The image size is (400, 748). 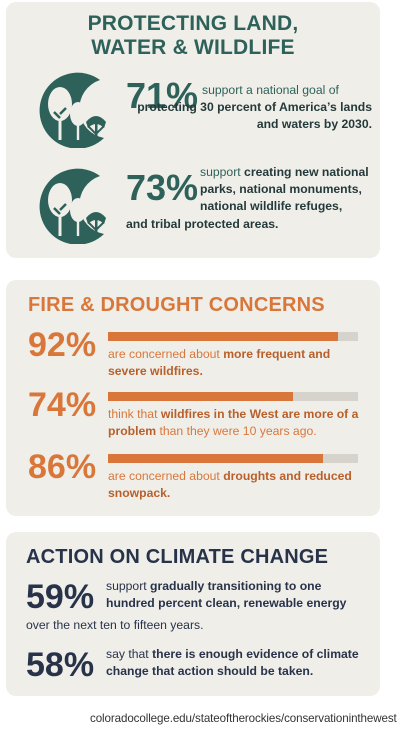 What do you see at coordinates (62, 345) in the screenshot?
I see `fire-stat1-value: 92%` at bounding box center [62, 345].